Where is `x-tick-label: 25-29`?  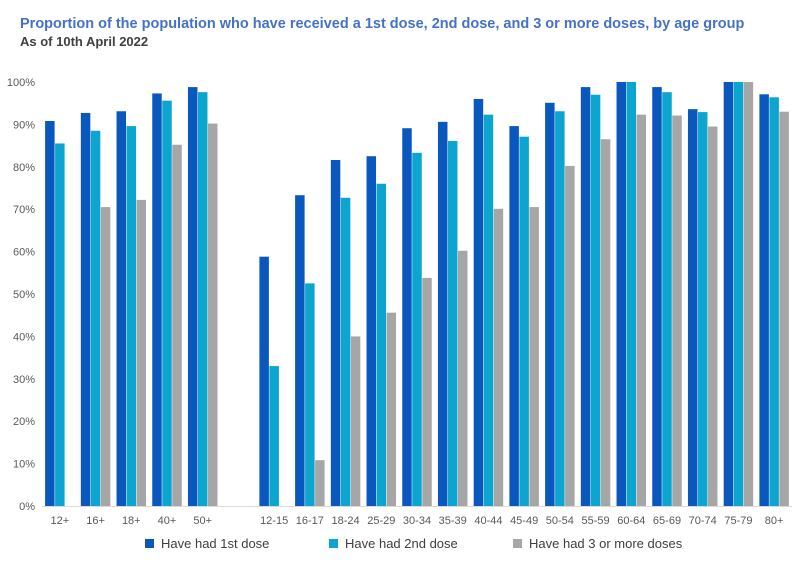
x-tick-label: 25-29 is located at coordinates (381, 521).